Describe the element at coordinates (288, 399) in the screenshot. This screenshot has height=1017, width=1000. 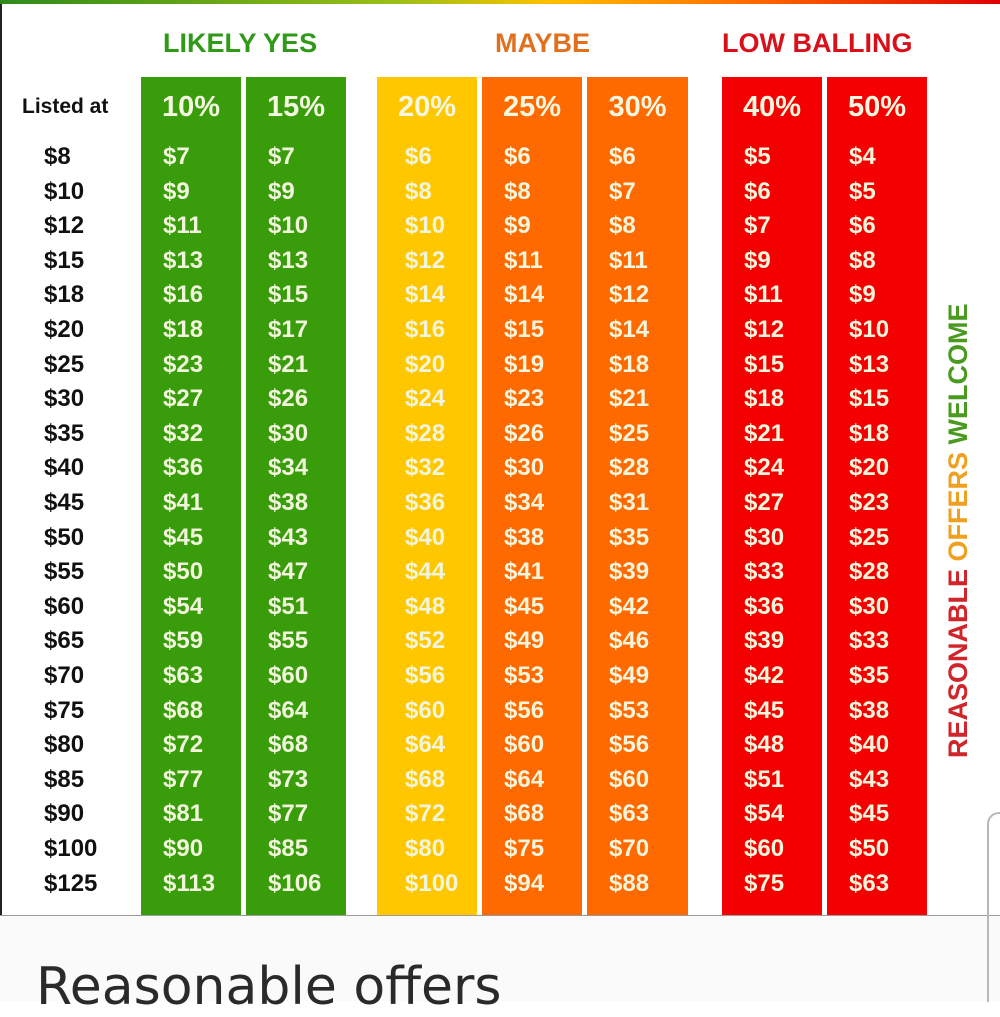
I see `offer-cell: $26` at that location.